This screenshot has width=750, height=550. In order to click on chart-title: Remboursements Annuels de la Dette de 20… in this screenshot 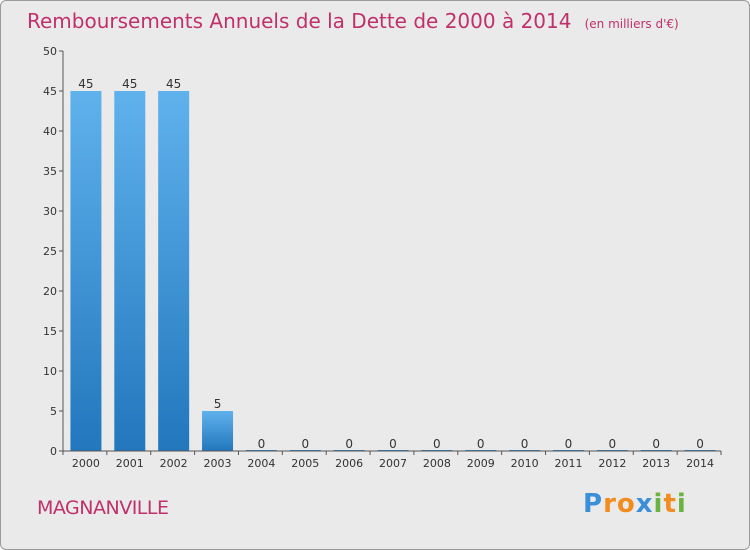, I will do `click(299, 21)`.